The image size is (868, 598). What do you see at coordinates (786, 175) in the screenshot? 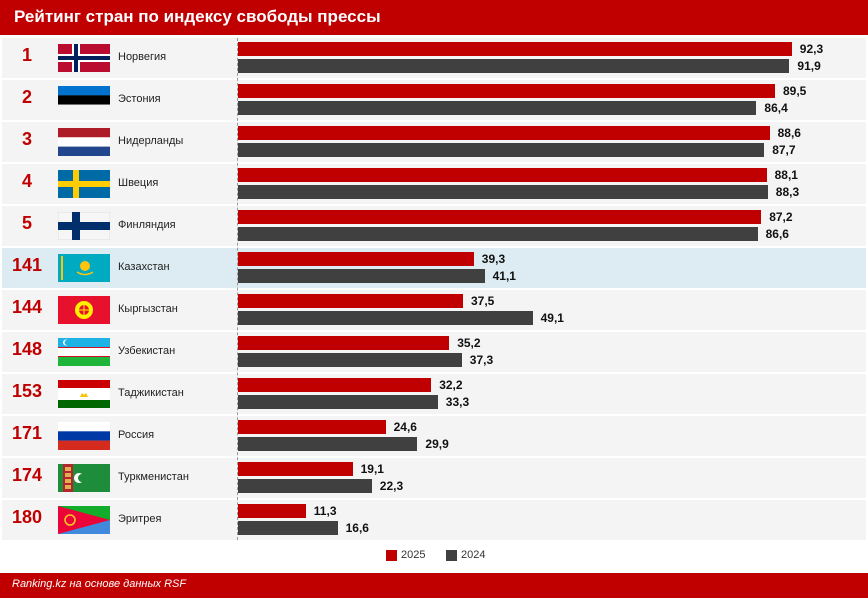
I see `value-label-2025: 88,1` at bounding box center [786, 175].